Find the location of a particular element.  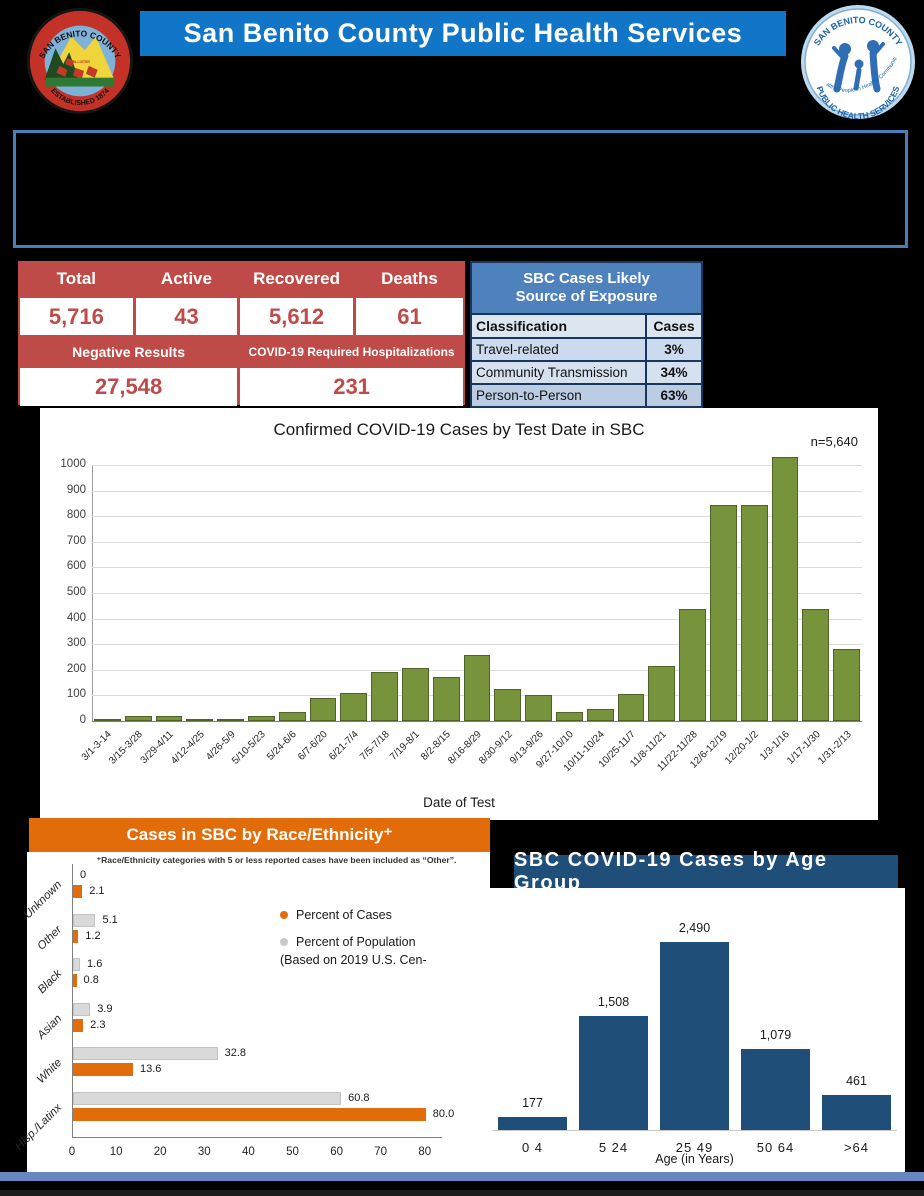

legend-item-cases: Percent of Cases is located at coordinates (353, 915).